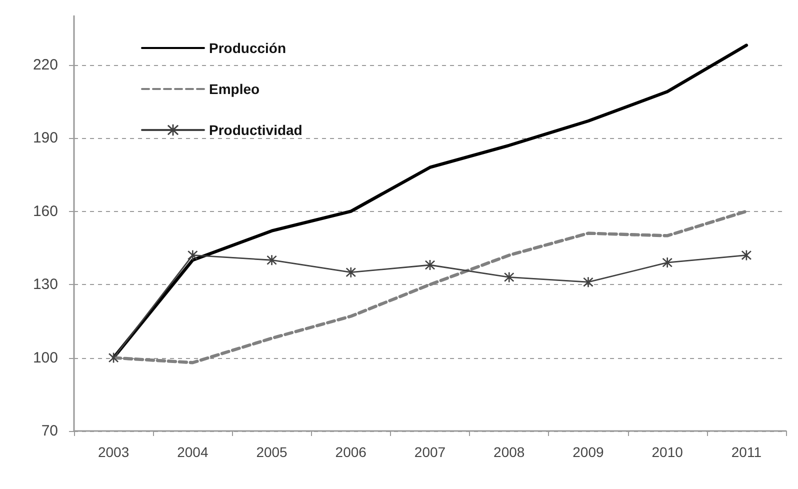 The height and width of the screenshot is (489, 798). Describe the element at coordinates (192, 452) in the screenshot. I see `x-tick-label: 2004` at that location.